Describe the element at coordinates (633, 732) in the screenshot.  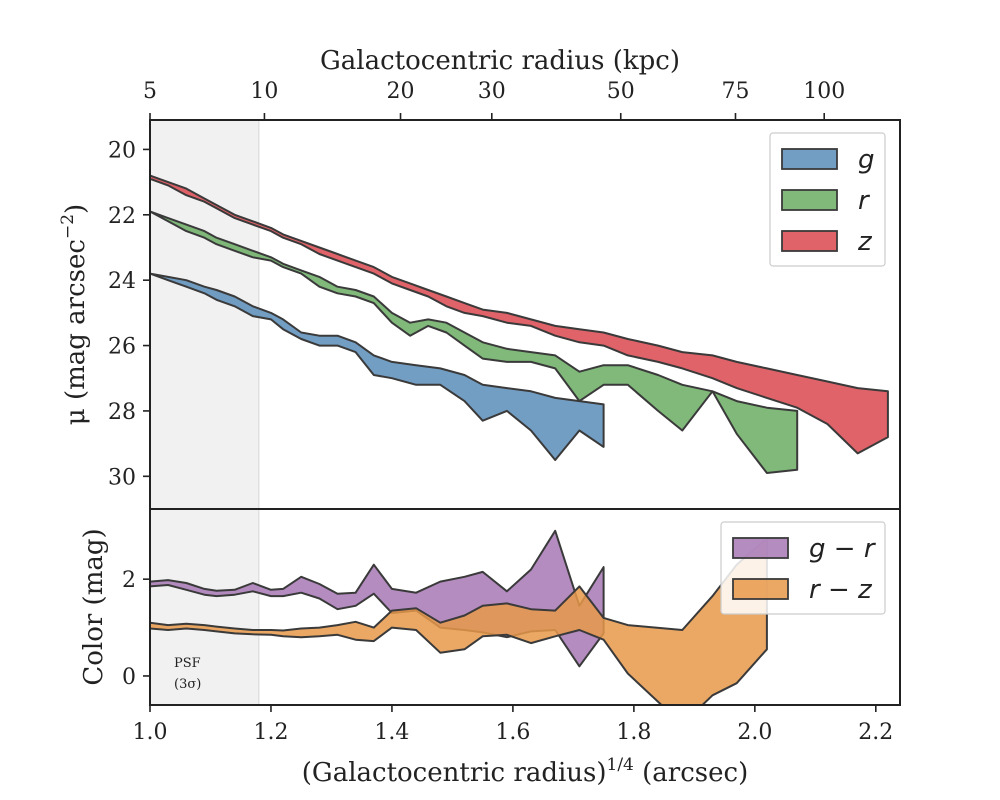
I see `bottom-xtick-label-4: 1.8` at that location.